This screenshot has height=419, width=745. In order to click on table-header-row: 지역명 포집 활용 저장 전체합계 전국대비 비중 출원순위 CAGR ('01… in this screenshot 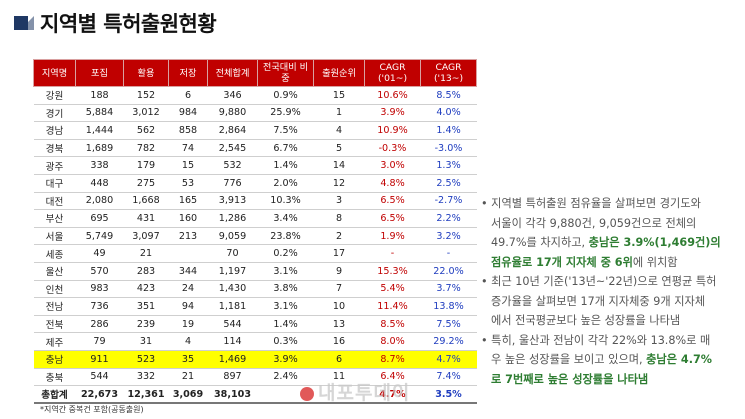, I will do `click(255, 73)`.